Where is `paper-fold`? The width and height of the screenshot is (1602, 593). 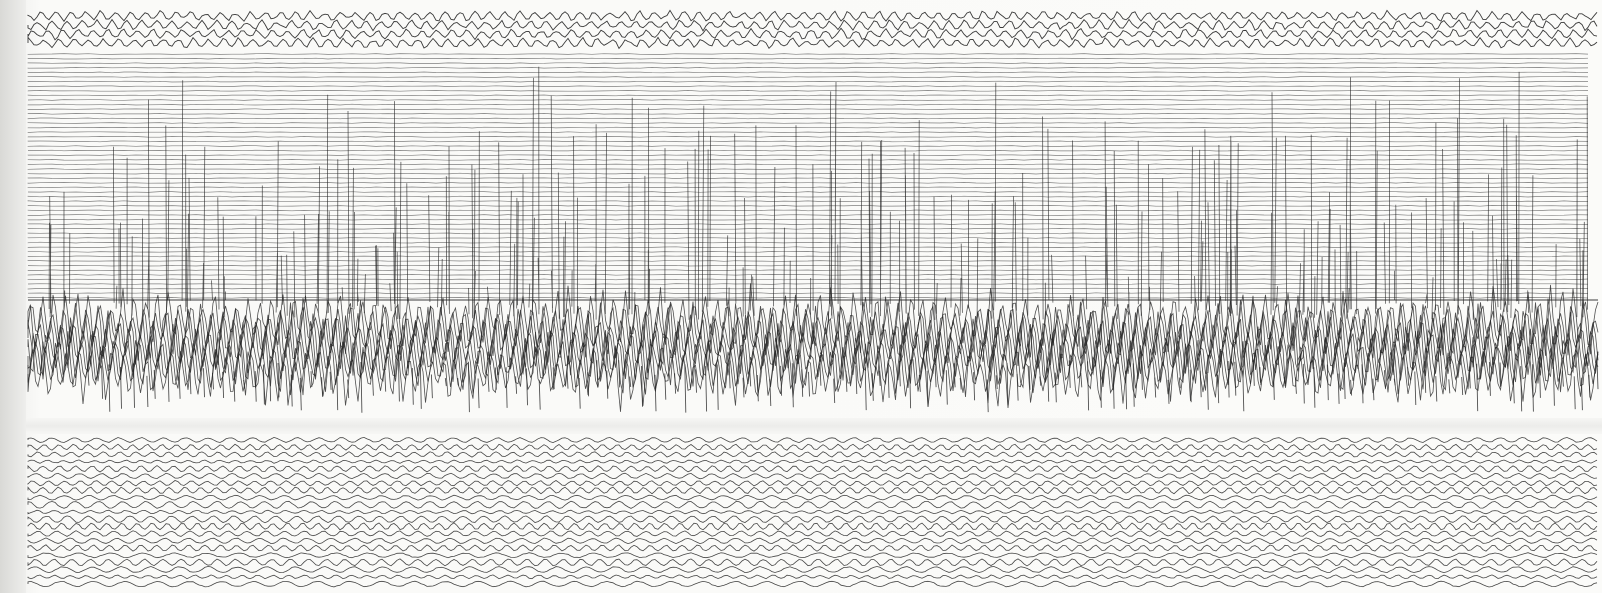 paper-fold is located at coordinates (814, 426).